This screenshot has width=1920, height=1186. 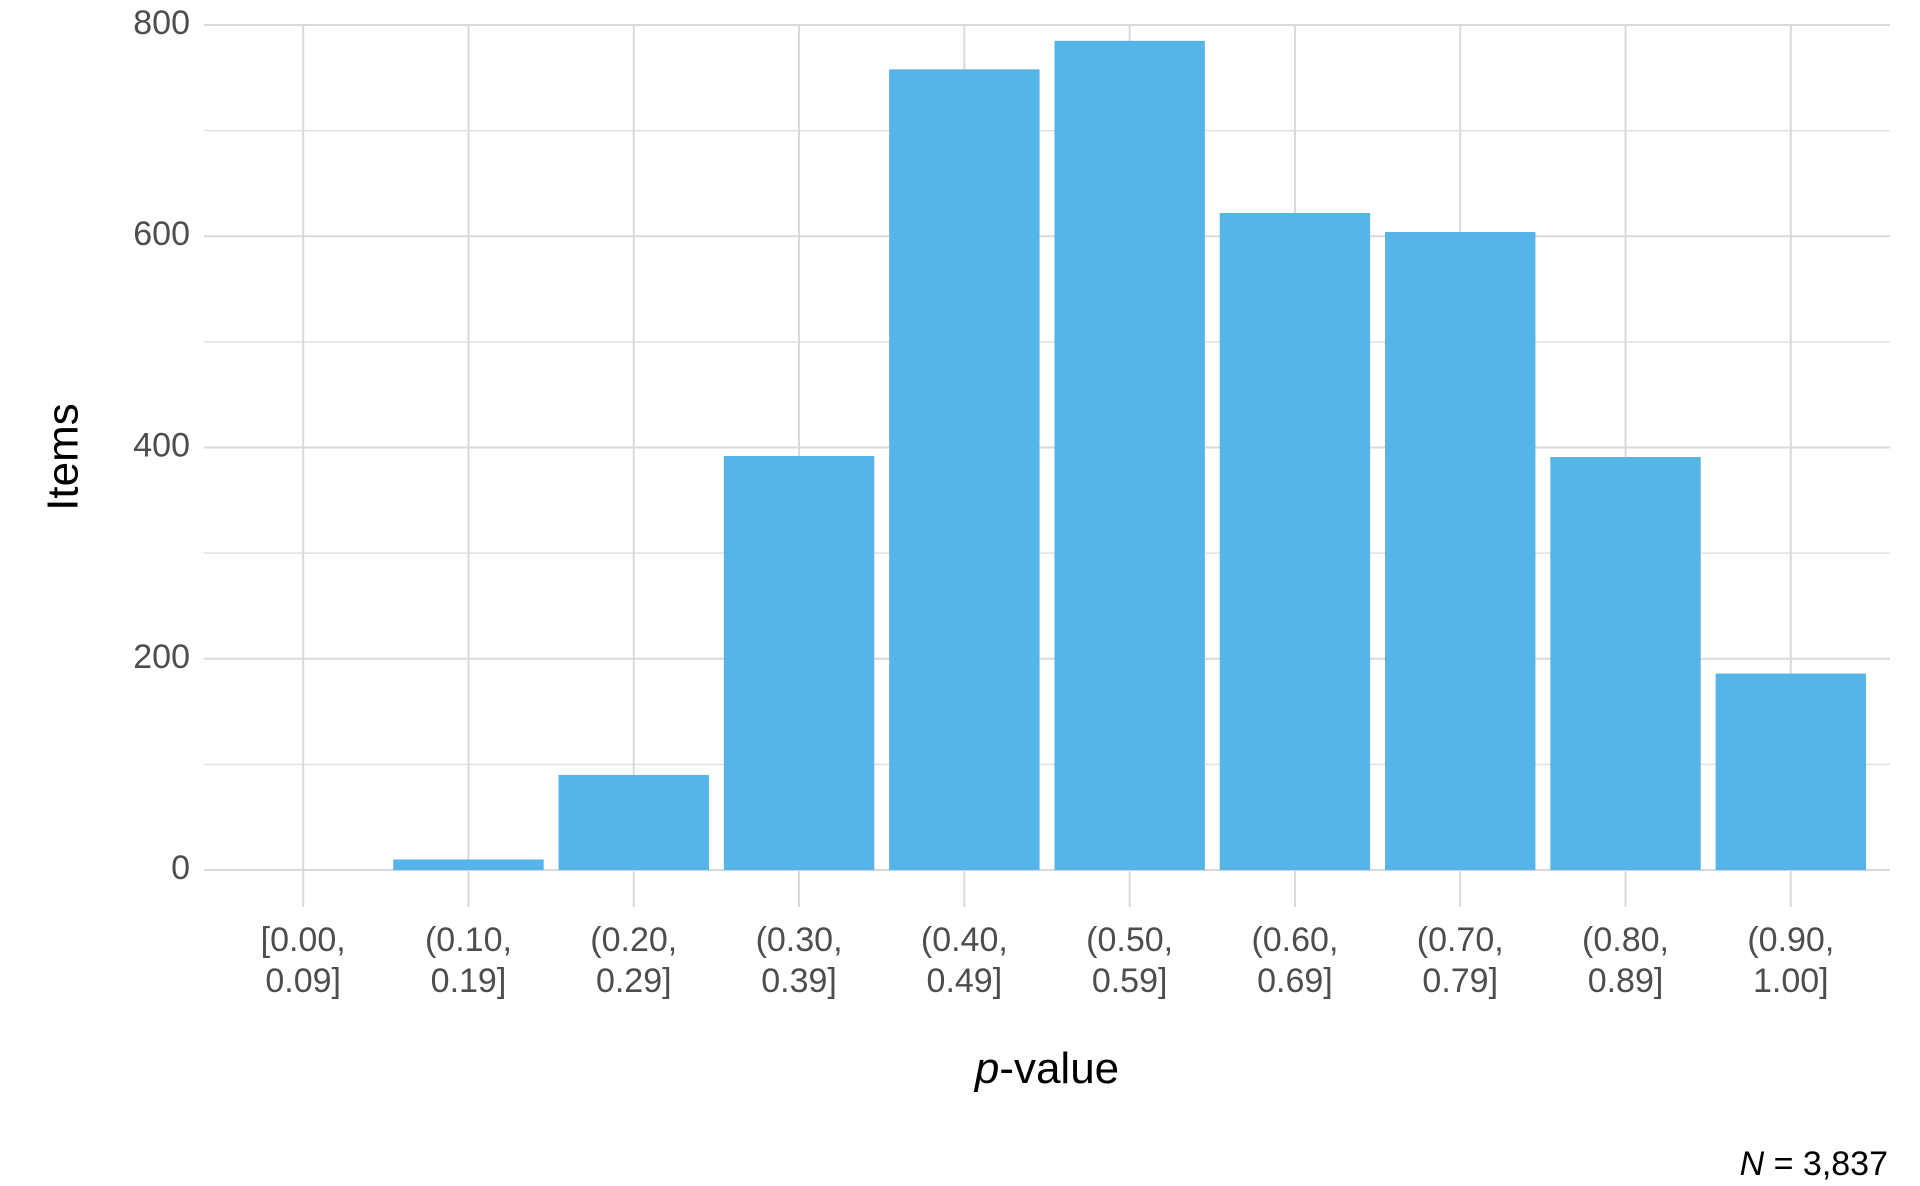 What do you see at coordinates (1129, 940) in the screenshot?
I see `x-tick-label-line: (0.50,` at bounding box center [1129, 940].